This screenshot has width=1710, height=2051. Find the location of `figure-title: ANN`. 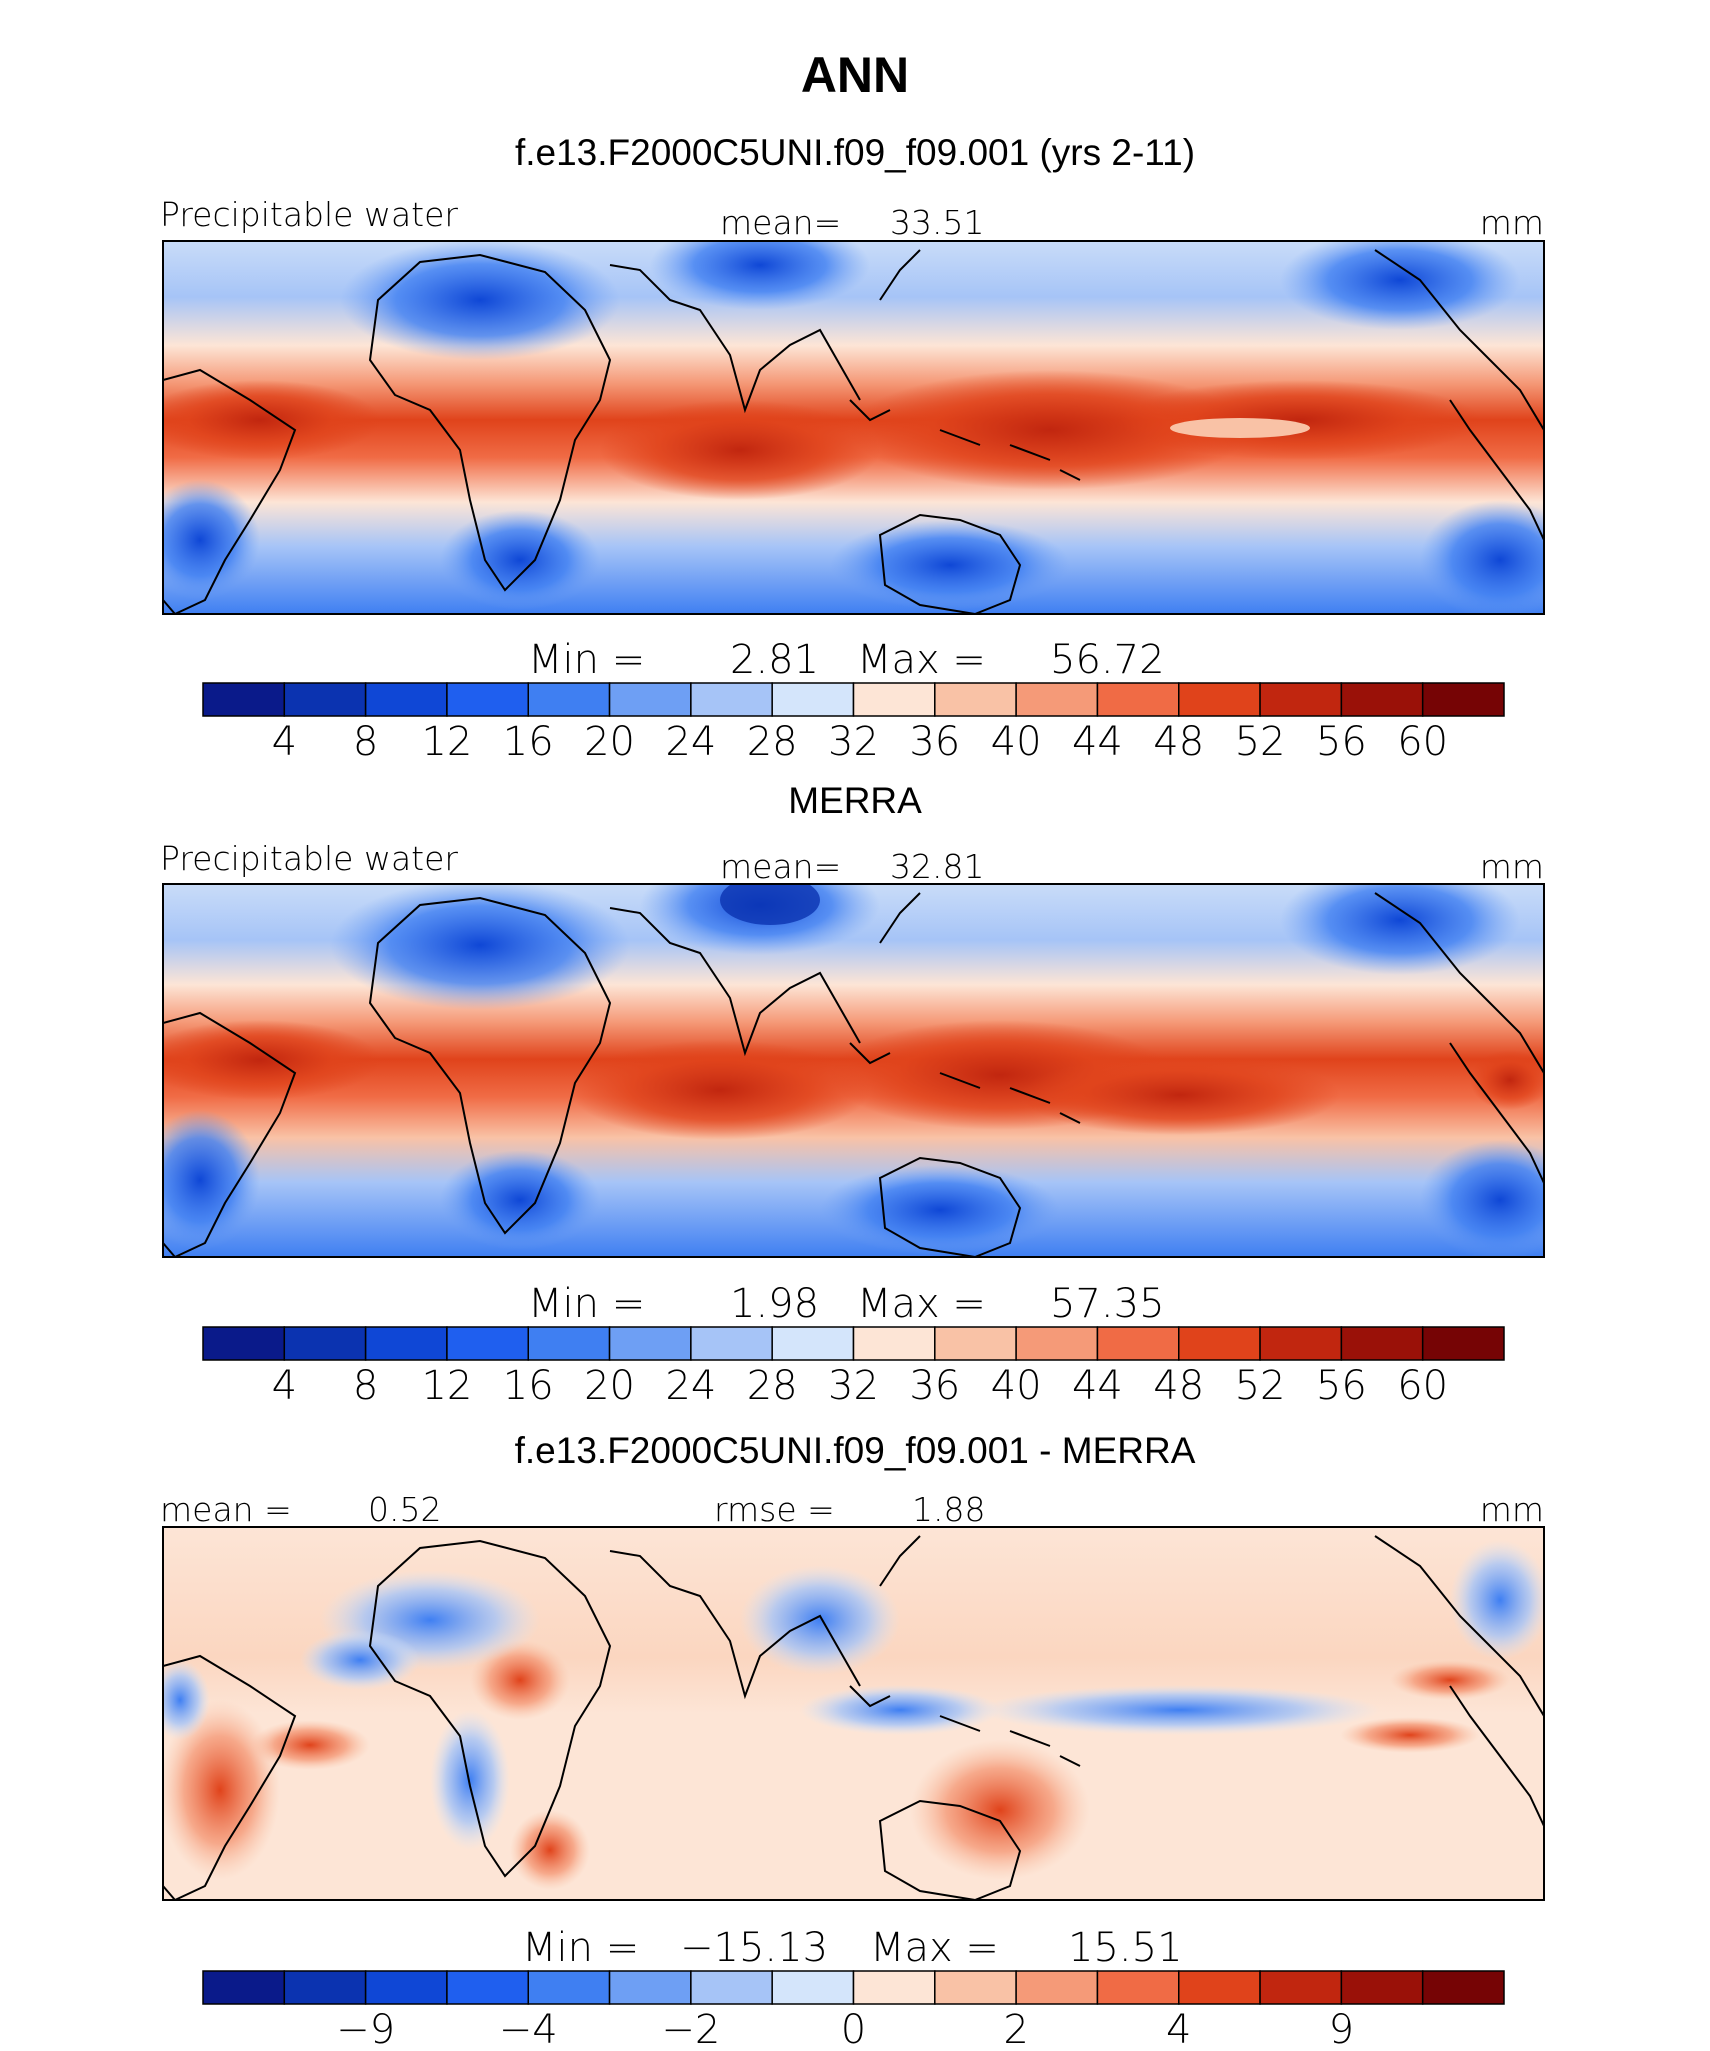

figure-title: ANN is located at coordinates (855, 75).